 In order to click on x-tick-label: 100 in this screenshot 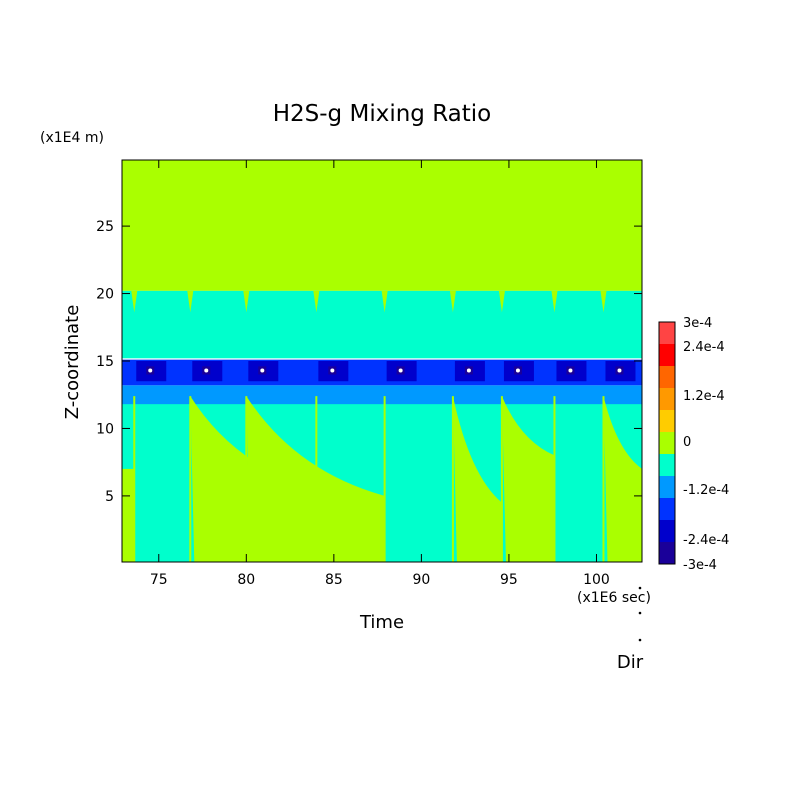, I will do `click(596, 580)`.